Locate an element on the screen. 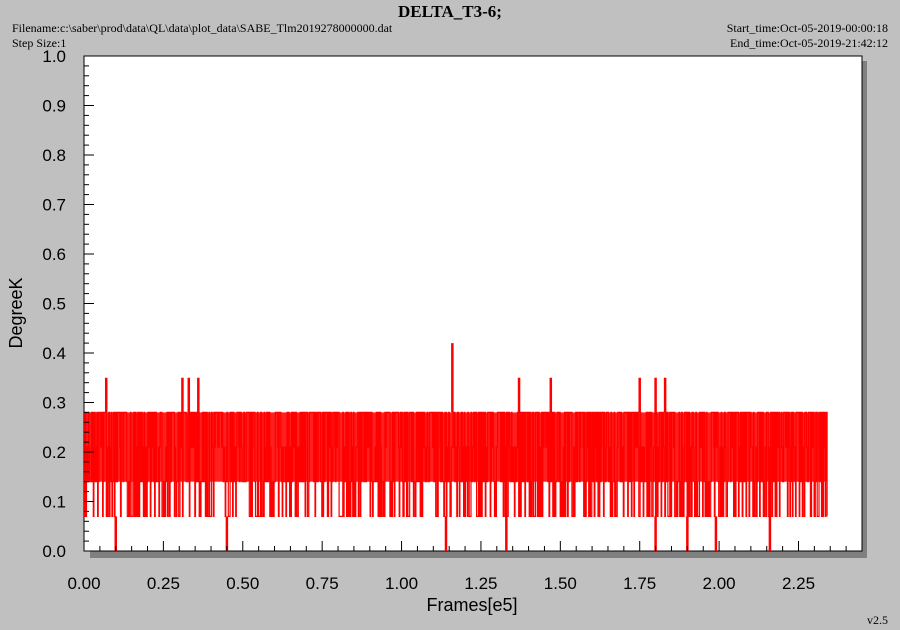  step-size-label: Step Size:1 is located at coordinates (39, 43).